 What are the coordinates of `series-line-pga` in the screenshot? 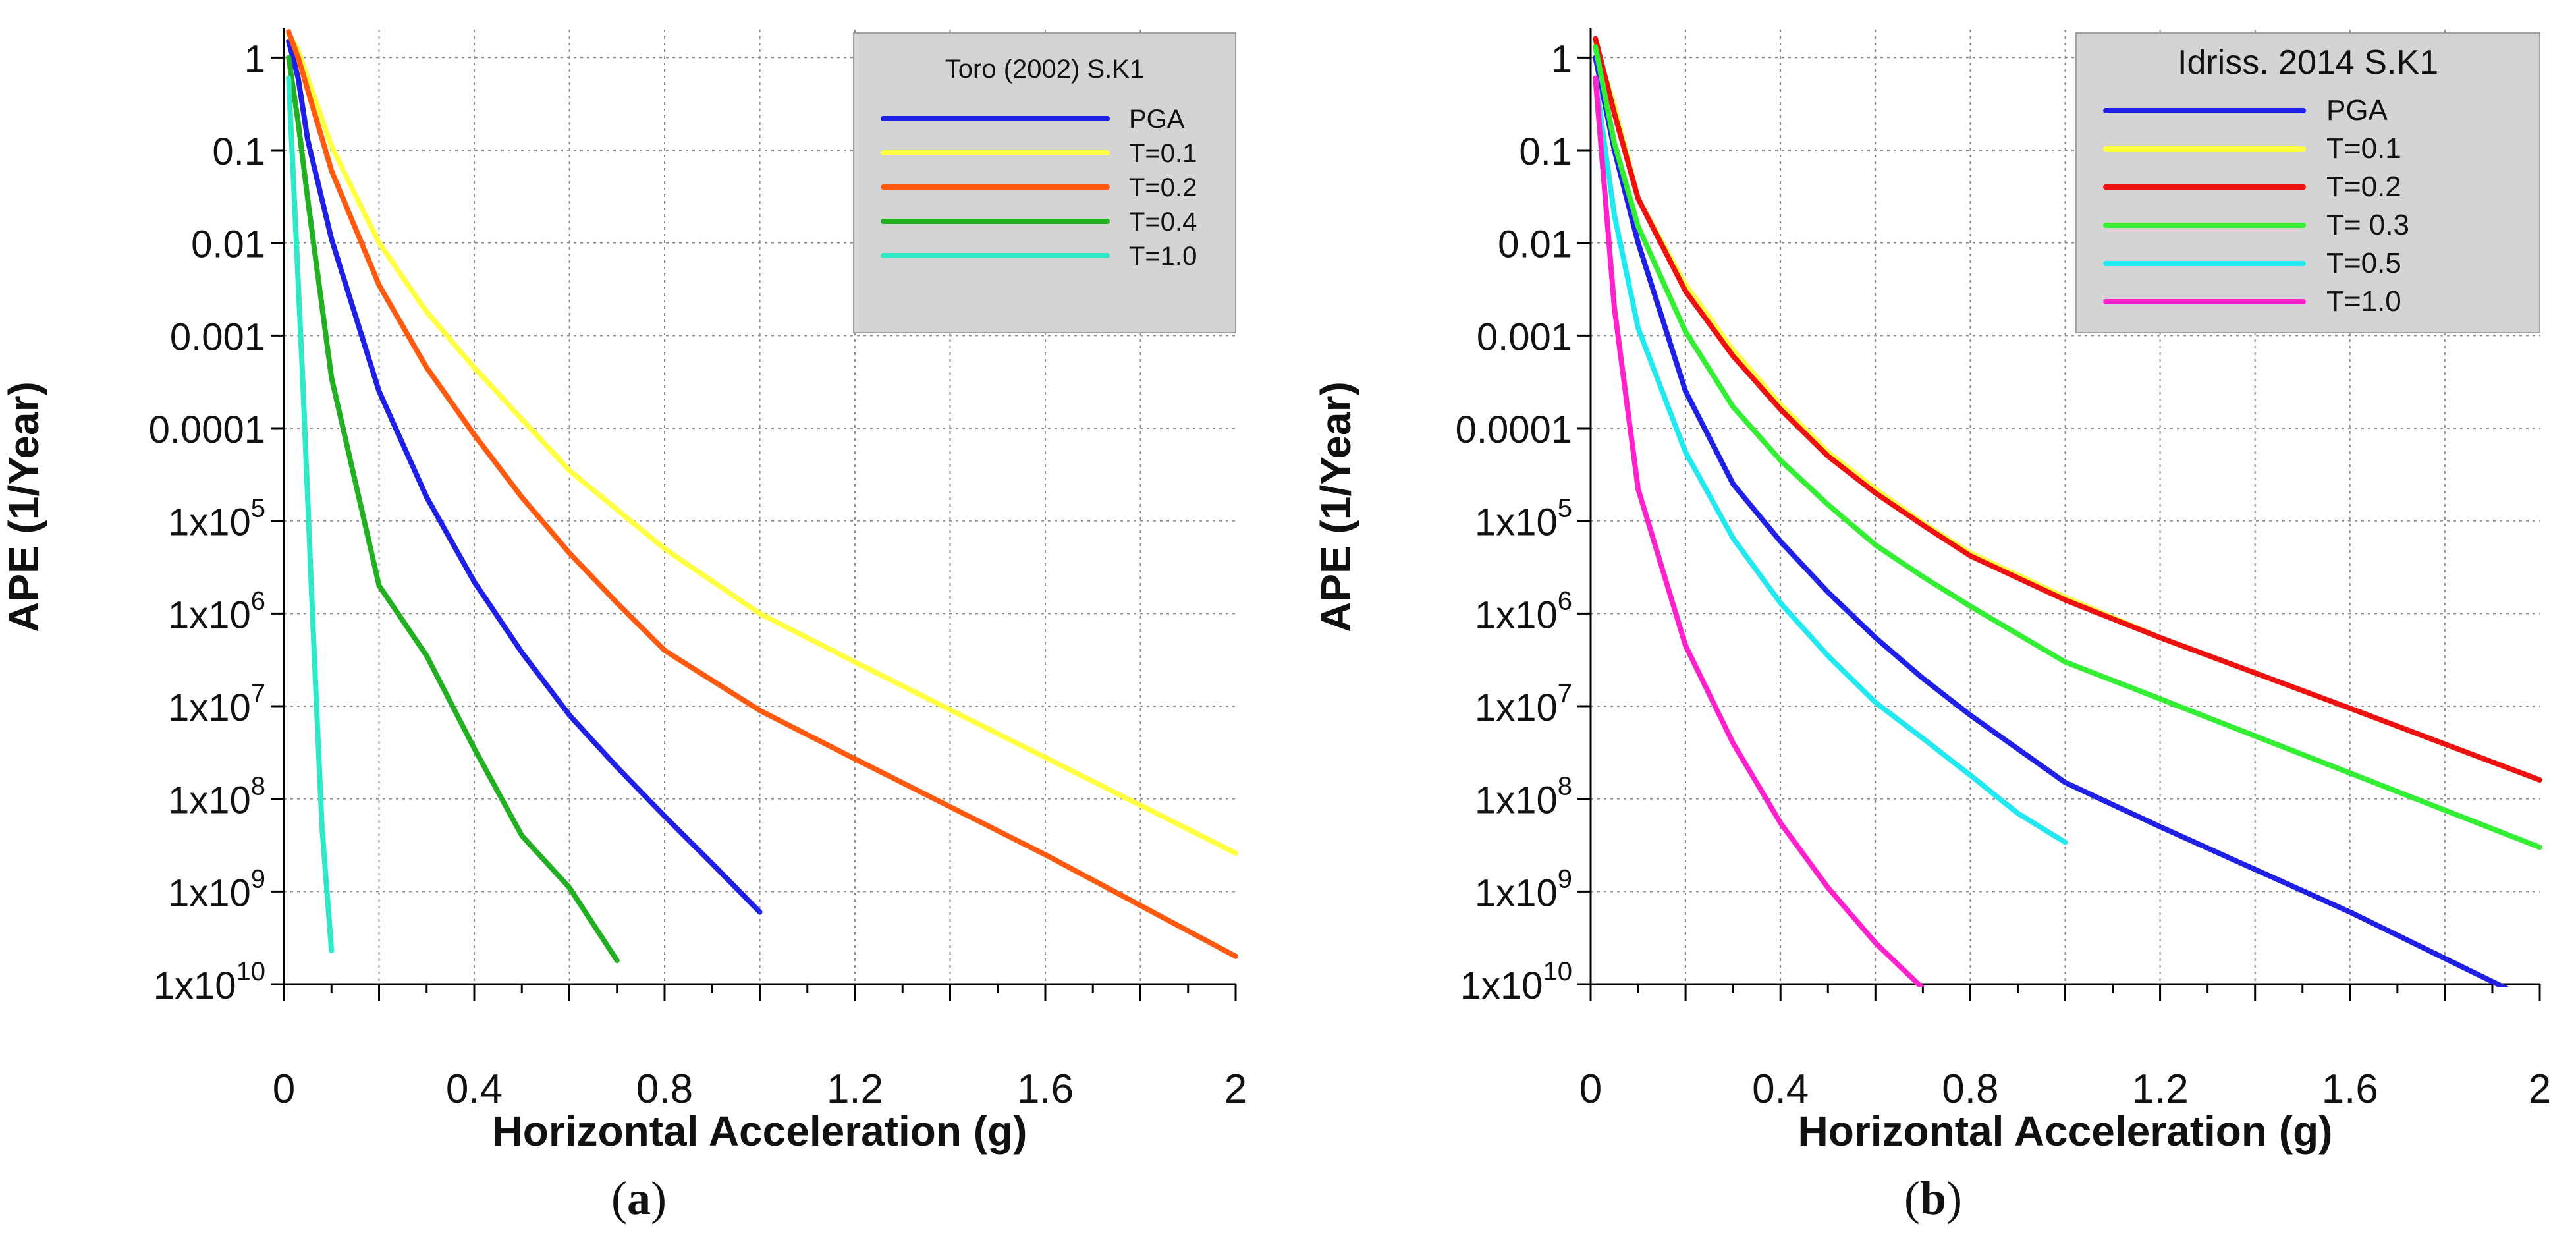 It's located at (524, 476).